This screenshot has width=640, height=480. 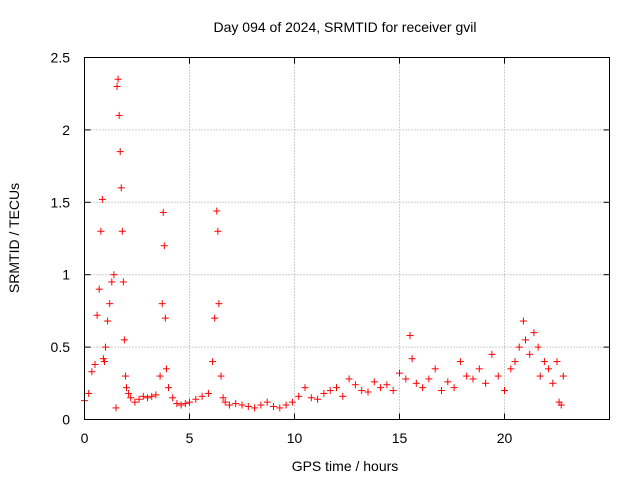 I want to click on x-tick-label: 15, so click(x=400, y=438).